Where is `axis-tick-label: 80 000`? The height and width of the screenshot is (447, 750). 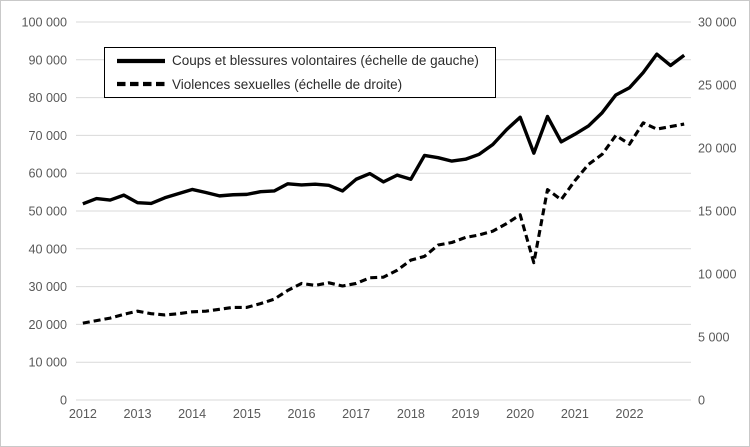
axis-tick-label: 80 000 is located at coordinates (47, 98).